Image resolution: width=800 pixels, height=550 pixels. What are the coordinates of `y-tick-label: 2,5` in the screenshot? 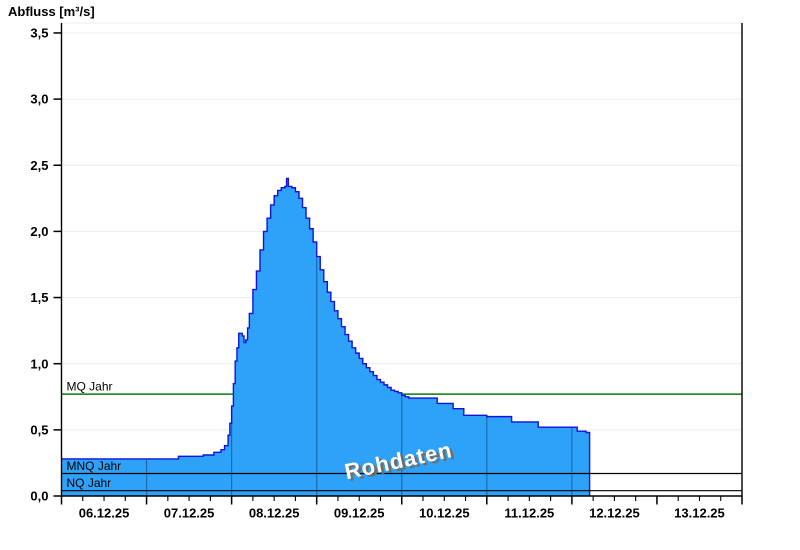 It's located at (39, 165).